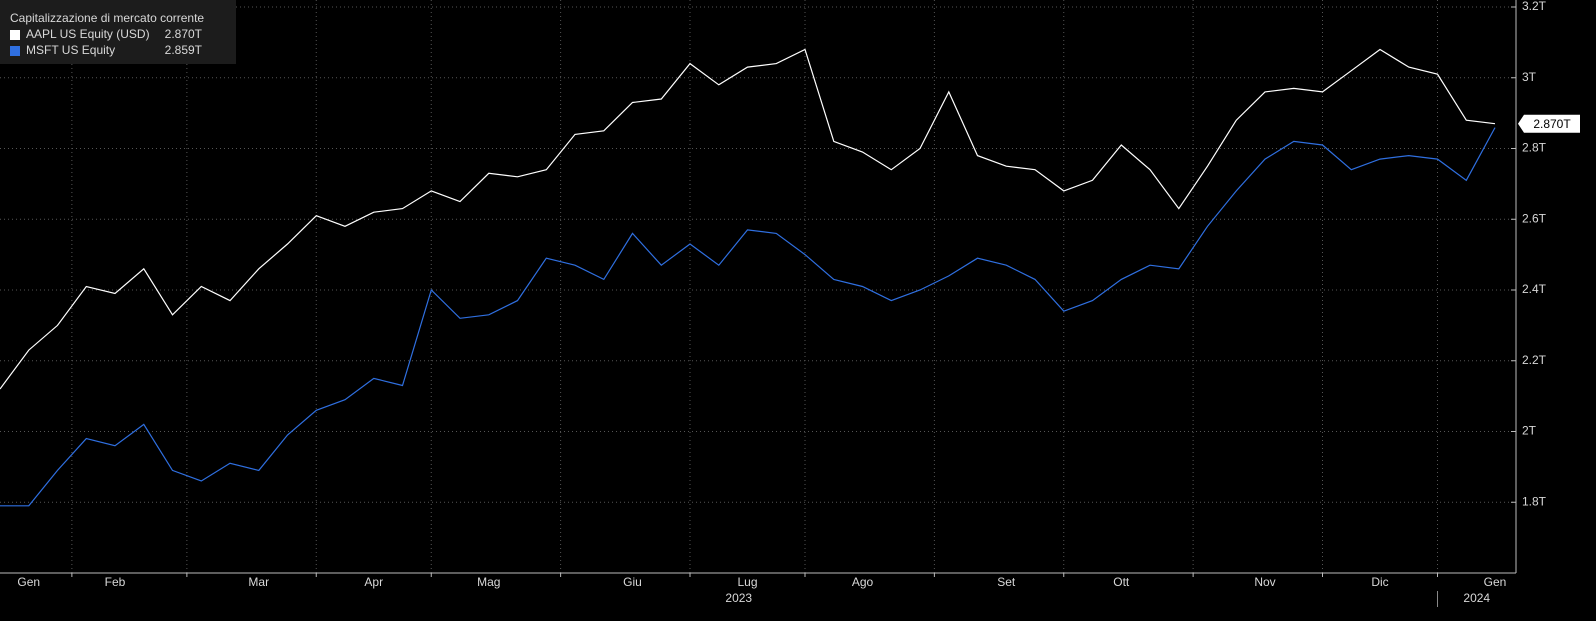  Describe the element at coordinates (632, 582) in the screenshot. I see `x-tick-label: Giu` at that location.